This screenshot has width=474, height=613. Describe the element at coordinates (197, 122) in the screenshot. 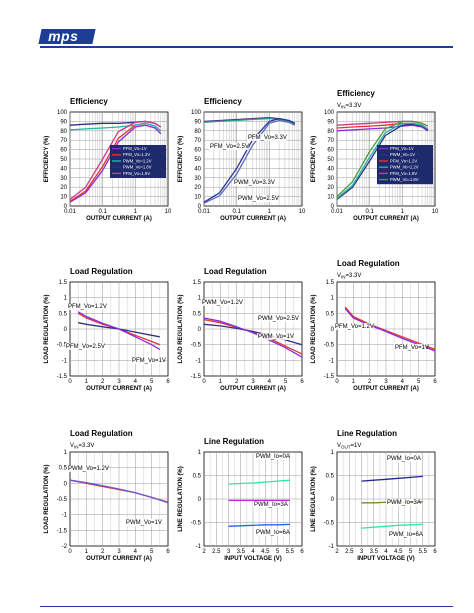

I see `y-tick-label: 90` at that location.